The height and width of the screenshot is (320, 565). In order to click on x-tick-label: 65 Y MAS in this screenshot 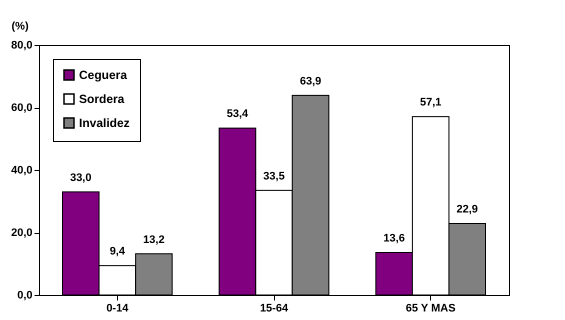, I will do `click(431, 308)`.